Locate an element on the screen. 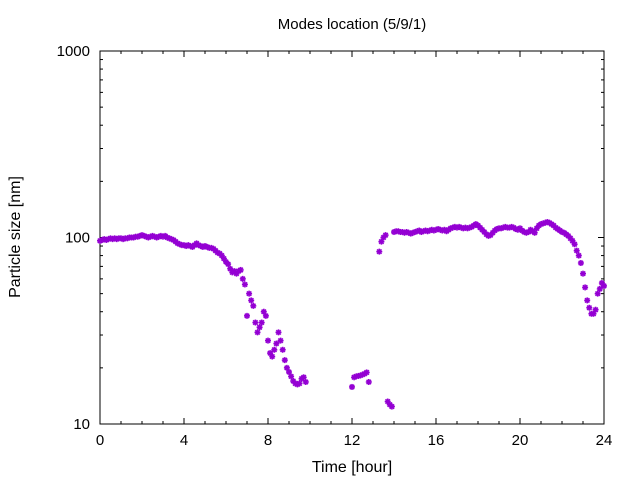  y-tick-label: 1000 is located at coordinates (73, 51).